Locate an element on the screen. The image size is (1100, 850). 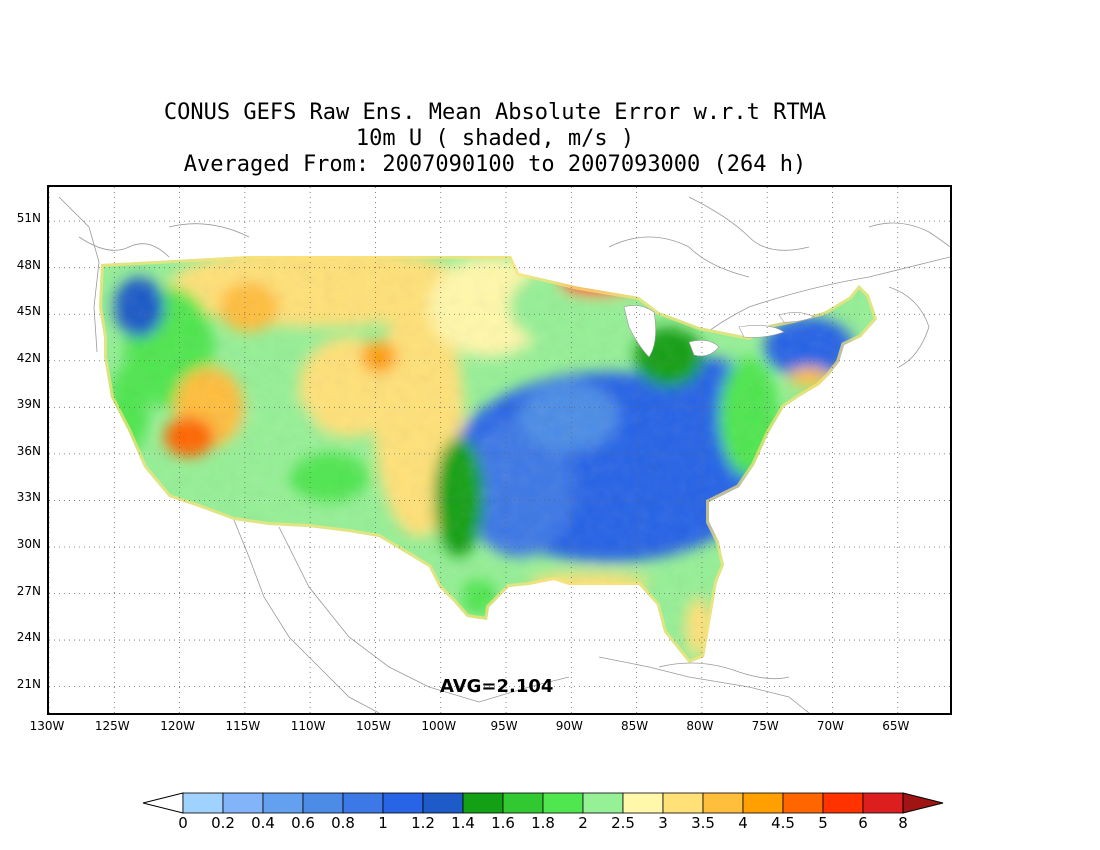
lat-tick-label: 45N is located at coordinates (28, 311).